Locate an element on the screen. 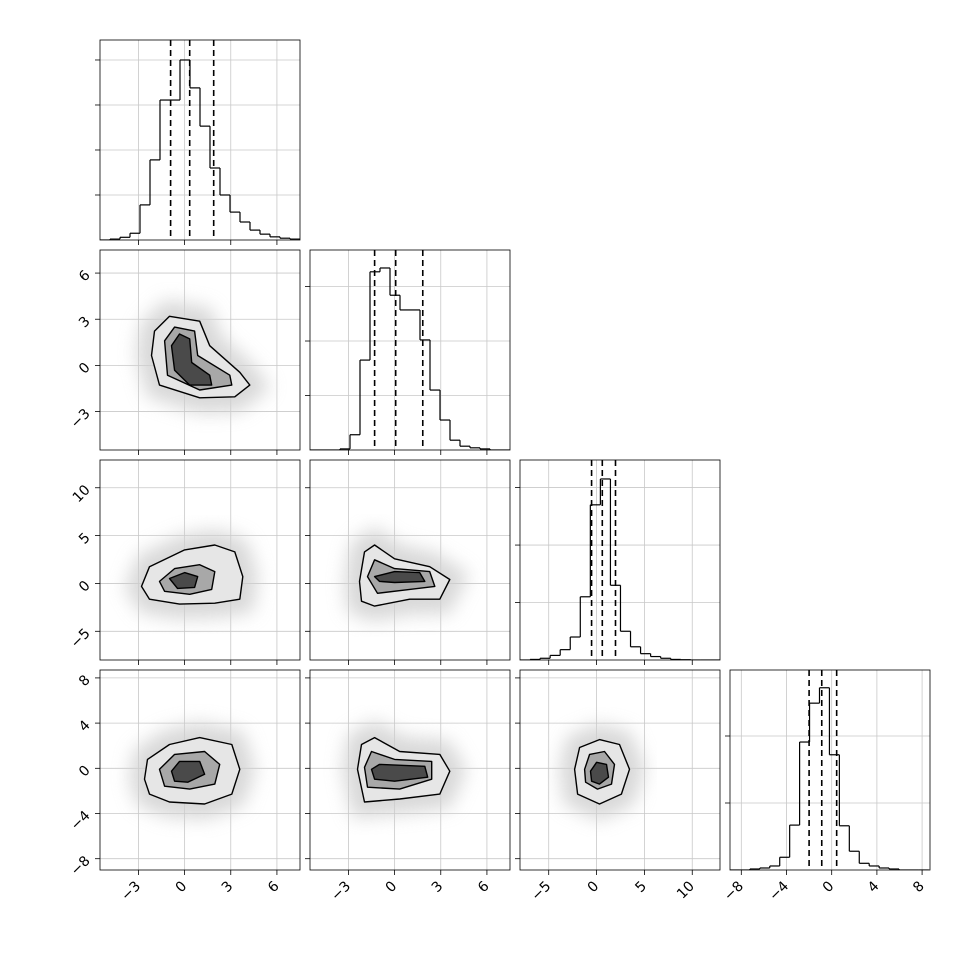  y-tick-label: 10 is located at coordinates (82, 494).